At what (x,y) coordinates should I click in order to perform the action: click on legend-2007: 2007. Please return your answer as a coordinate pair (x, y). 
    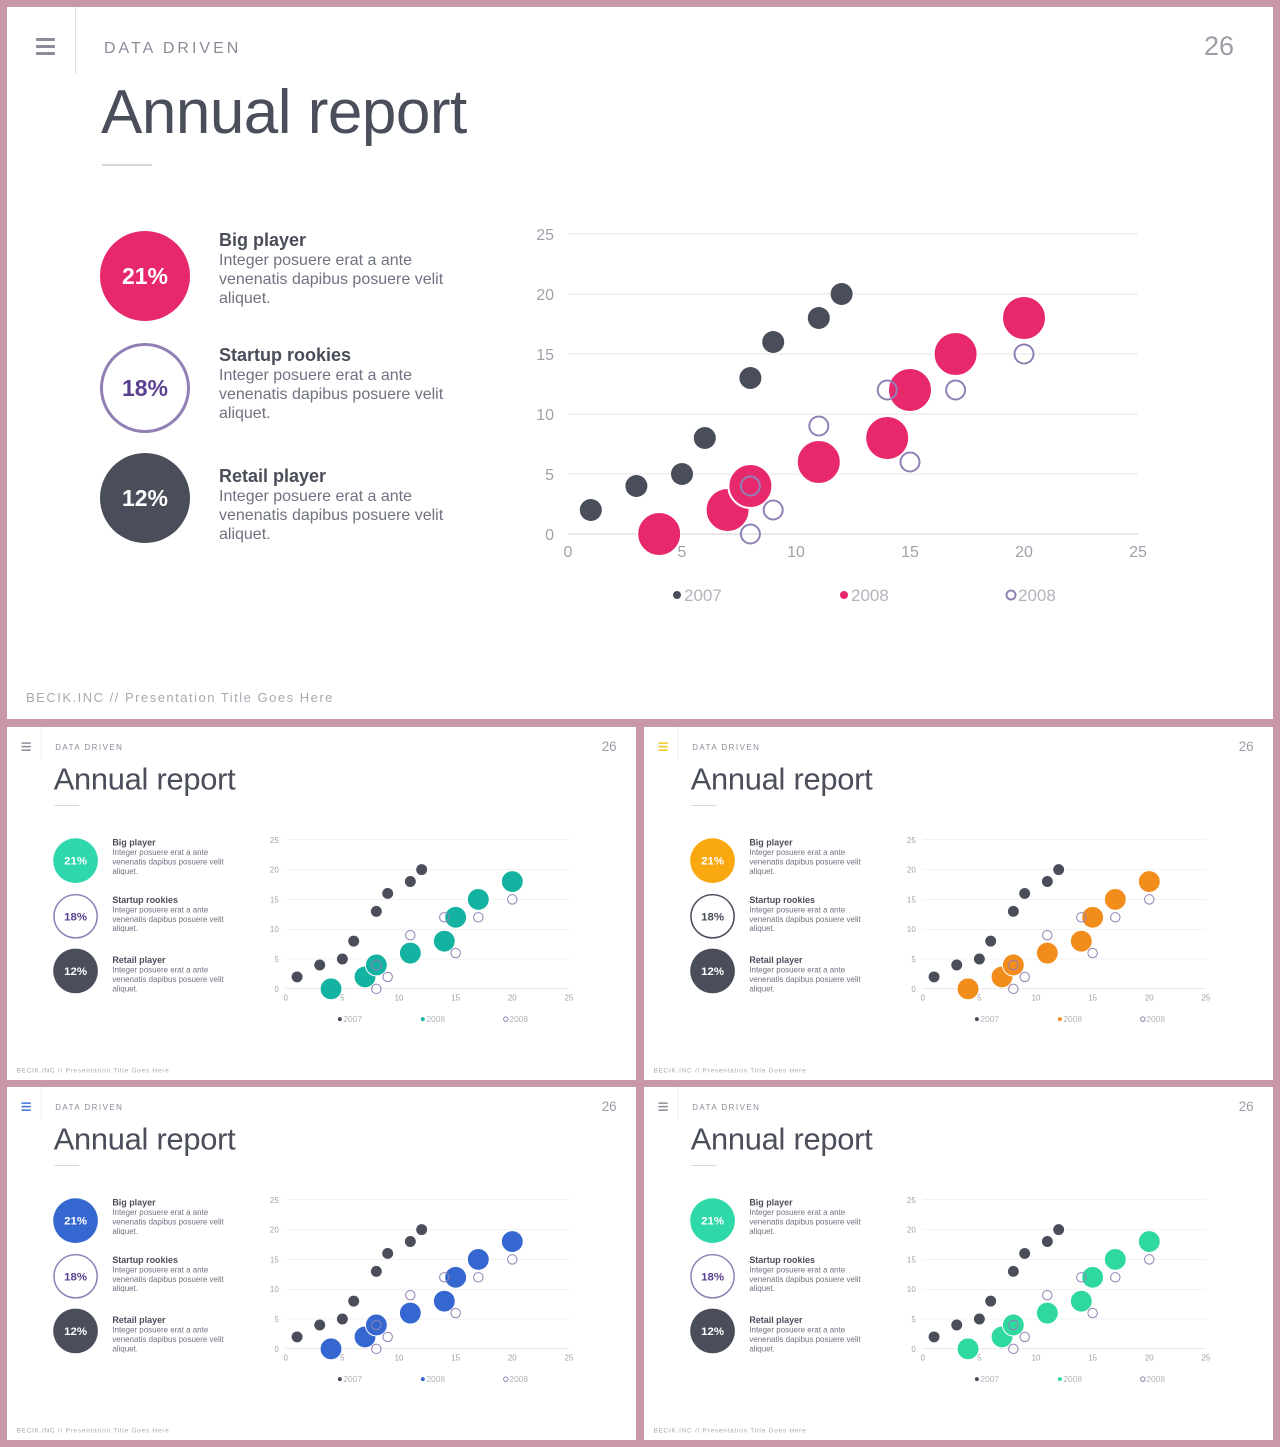
    Looking at the image, I should click on (352, 1379).